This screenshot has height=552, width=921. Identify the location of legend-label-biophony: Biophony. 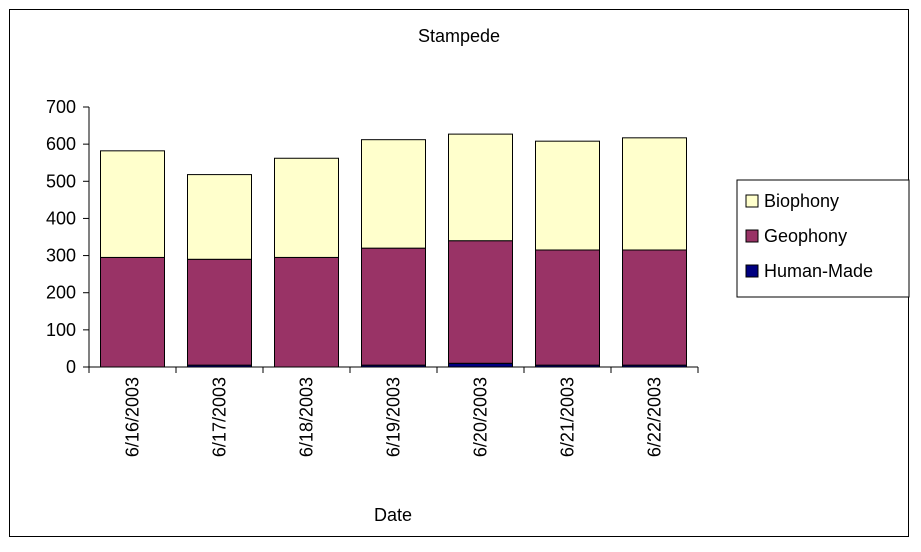
(801, 201).